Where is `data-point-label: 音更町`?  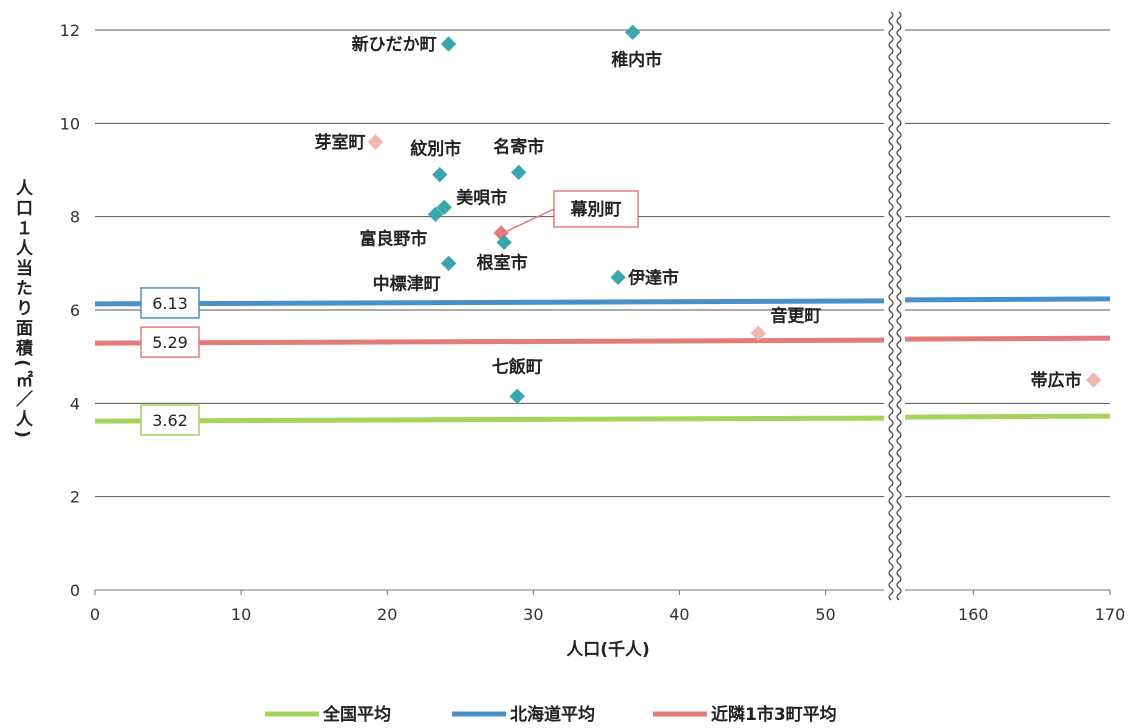 data-point-label: 音更町 is located at coordinates (795, 315).